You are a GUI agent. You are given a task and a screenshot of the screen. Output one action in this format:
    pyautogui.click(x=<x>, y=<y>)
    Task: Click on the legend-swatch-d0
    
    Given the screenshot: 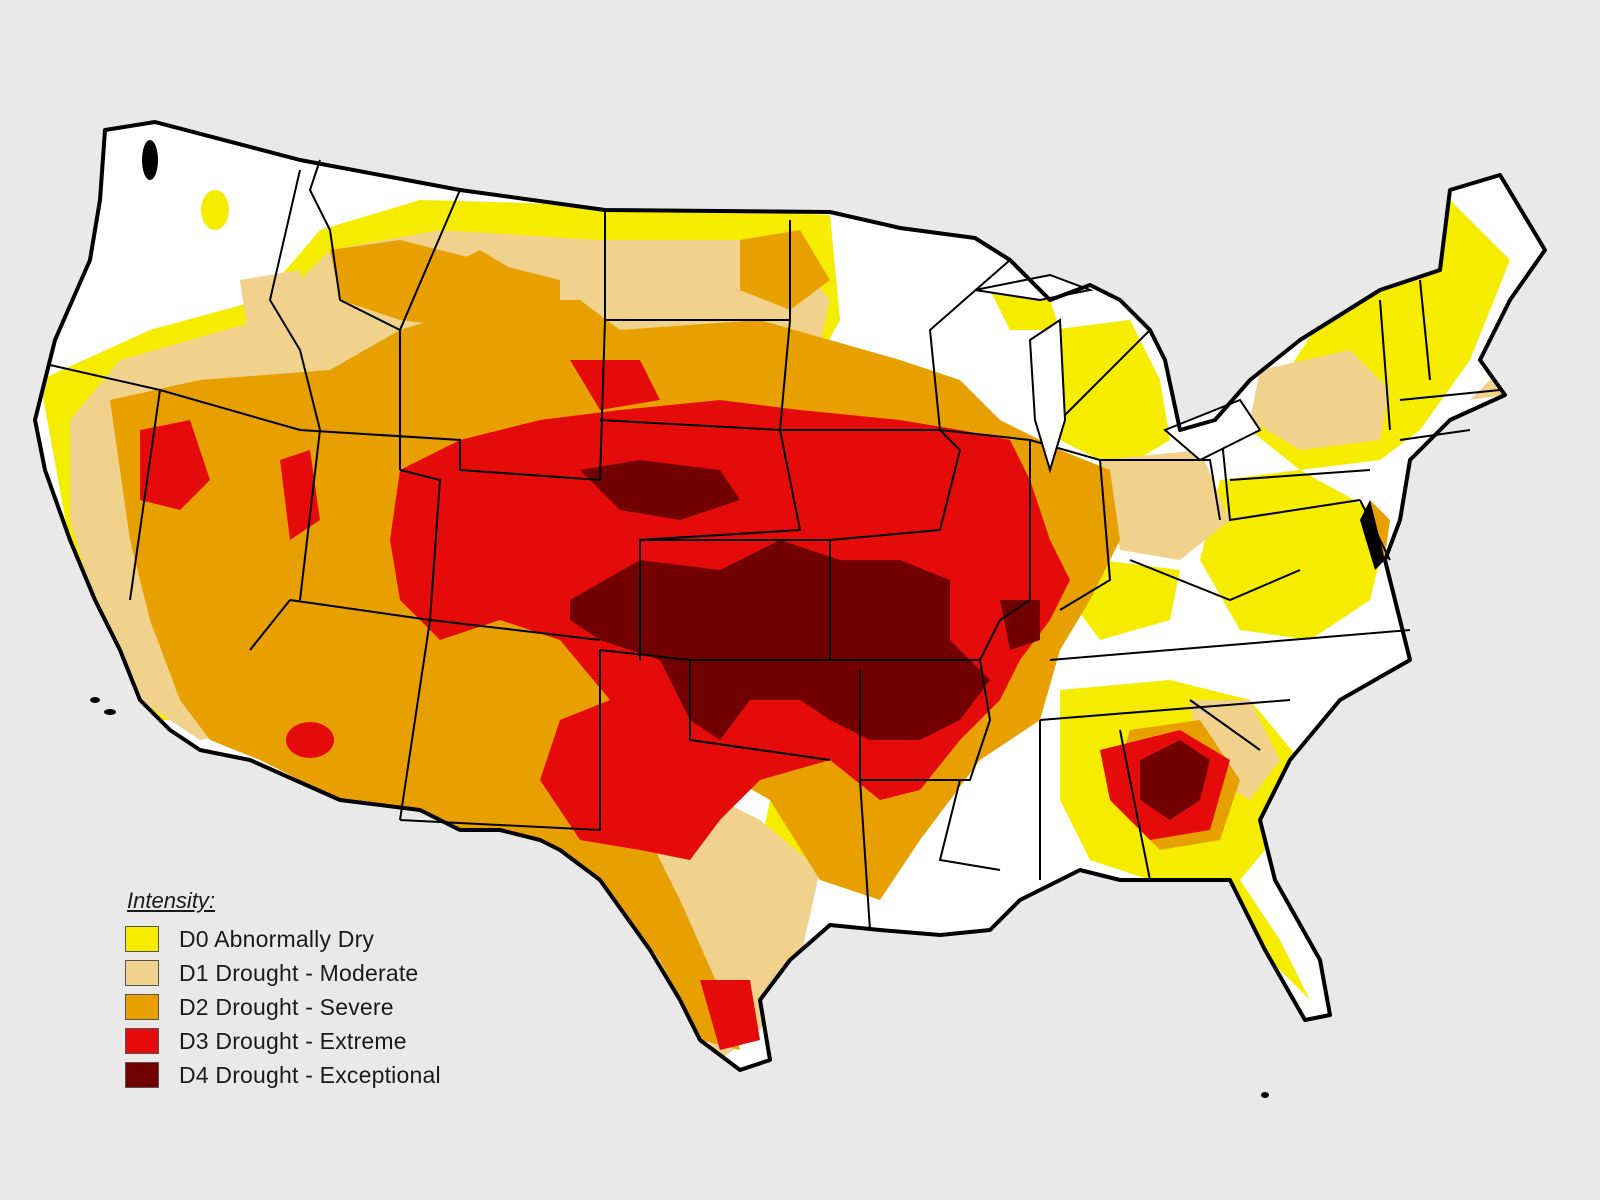 What is the action you would take?
    pyautogui.click(x=142, y=939)
    